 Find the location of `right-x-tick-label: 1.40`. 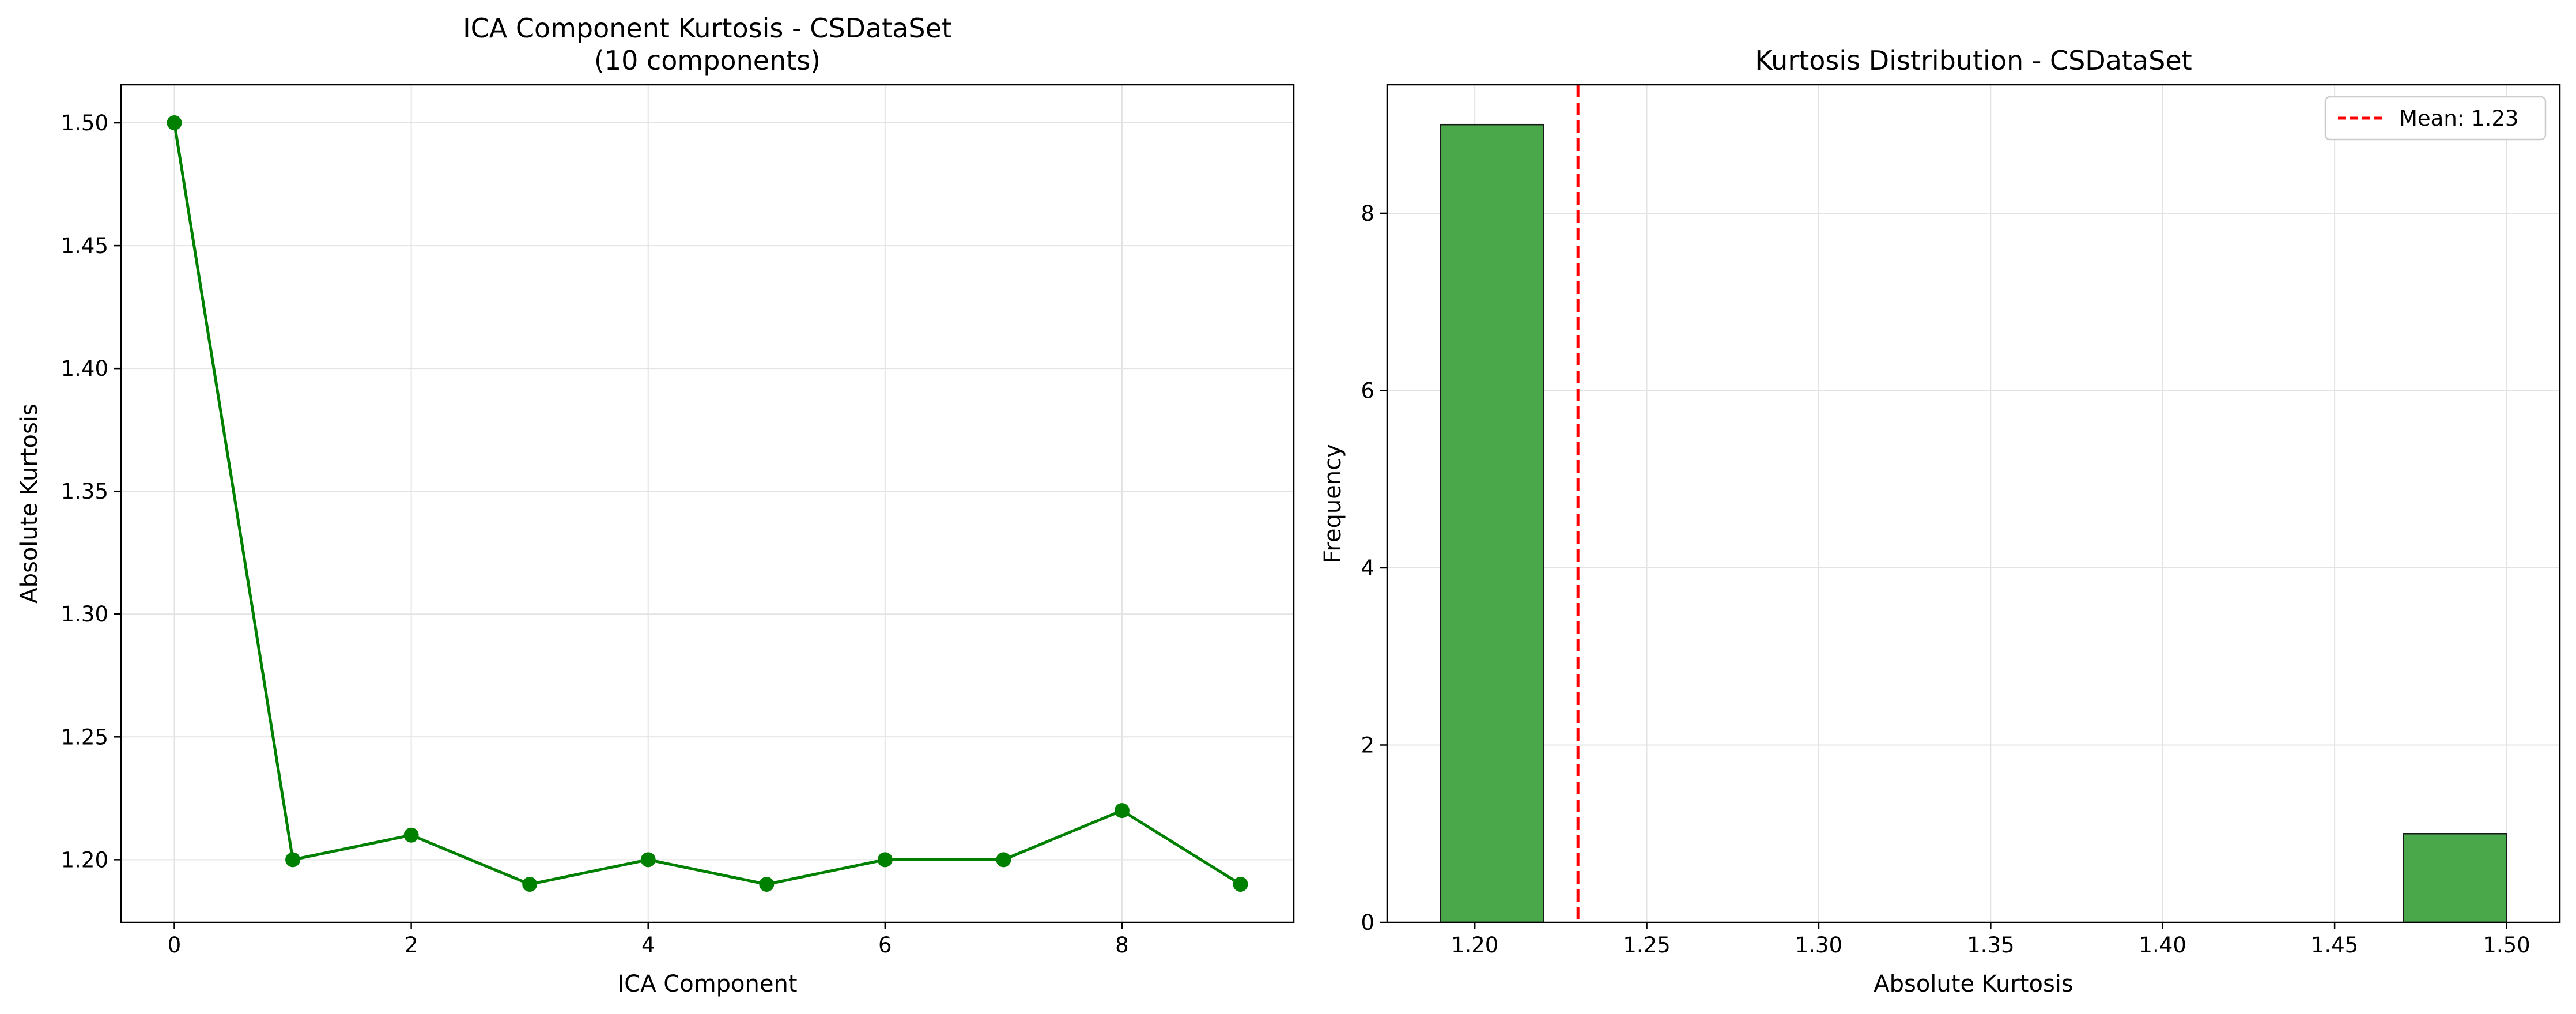

right-x-tick-label: 1.40 is located at coordinates (2162, 945).